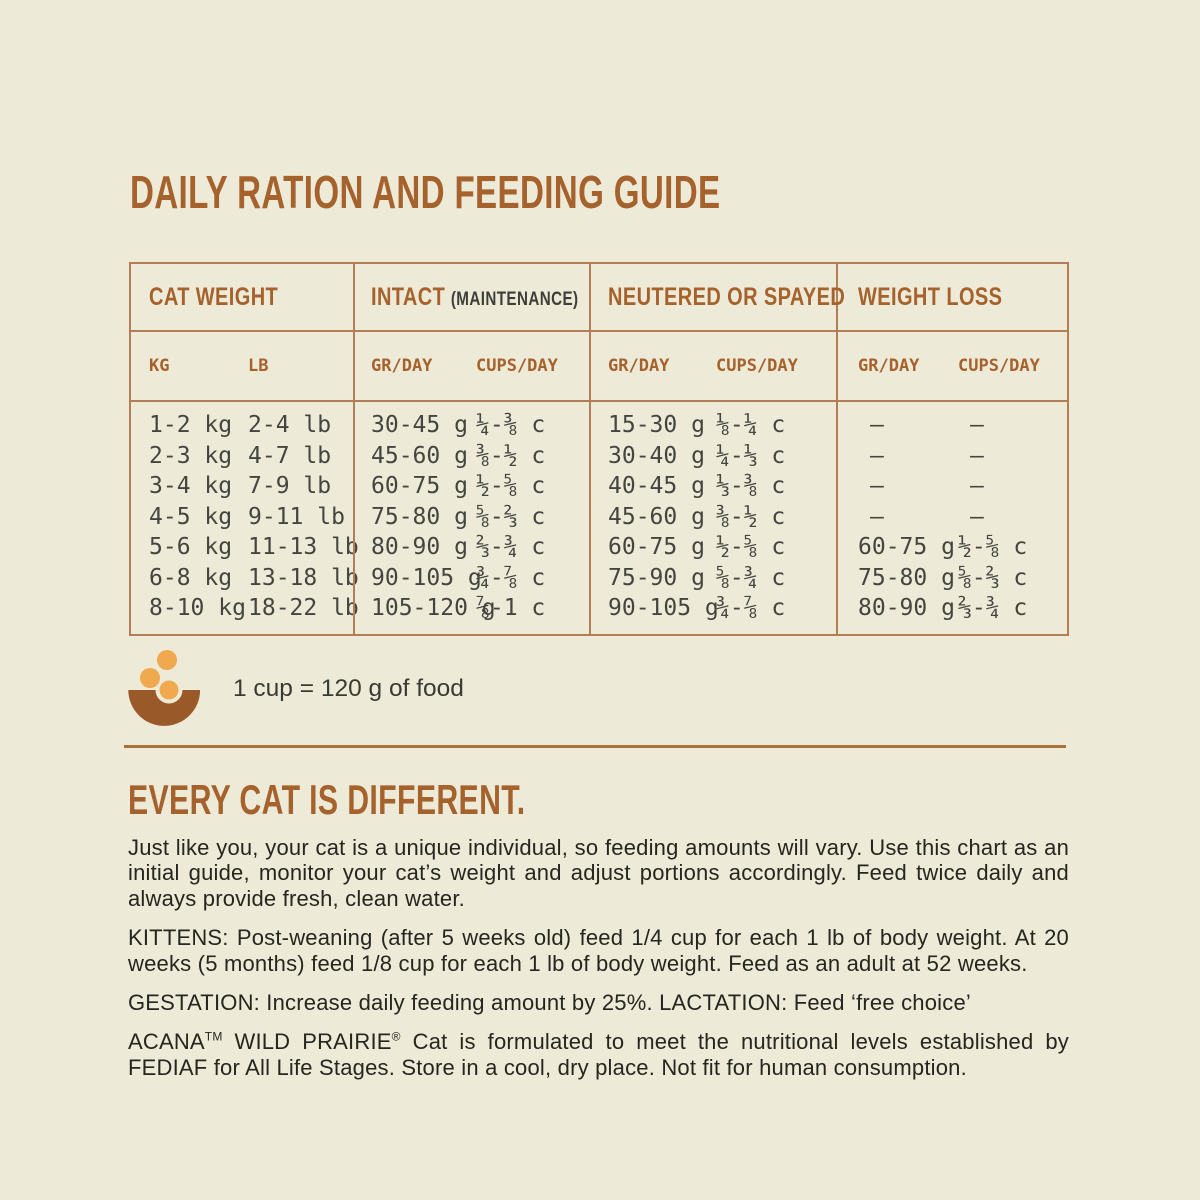  What do you see at coordinates (240, 486) in the screenshot?
I see `table-row: 3-4 kg 7-9 lb` at bounding box center [240, 486].